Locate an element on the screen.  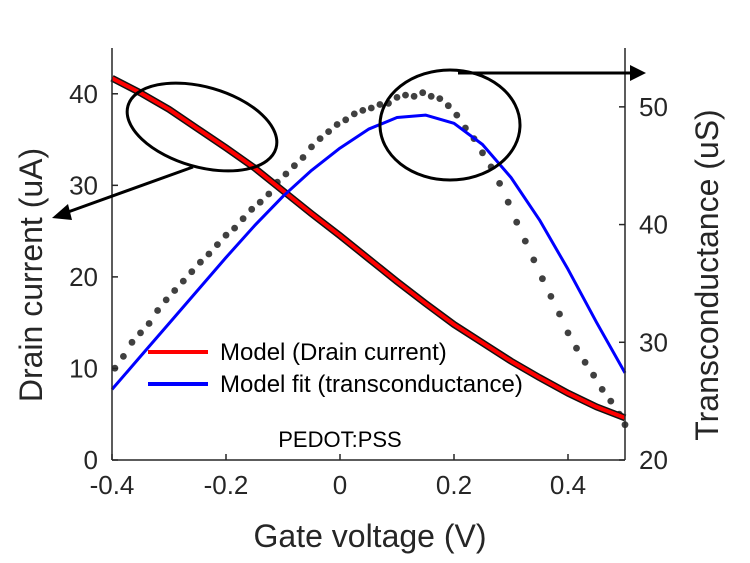
y-axis-left-title: Drain current (uA) is located at coordinates (31, 275).